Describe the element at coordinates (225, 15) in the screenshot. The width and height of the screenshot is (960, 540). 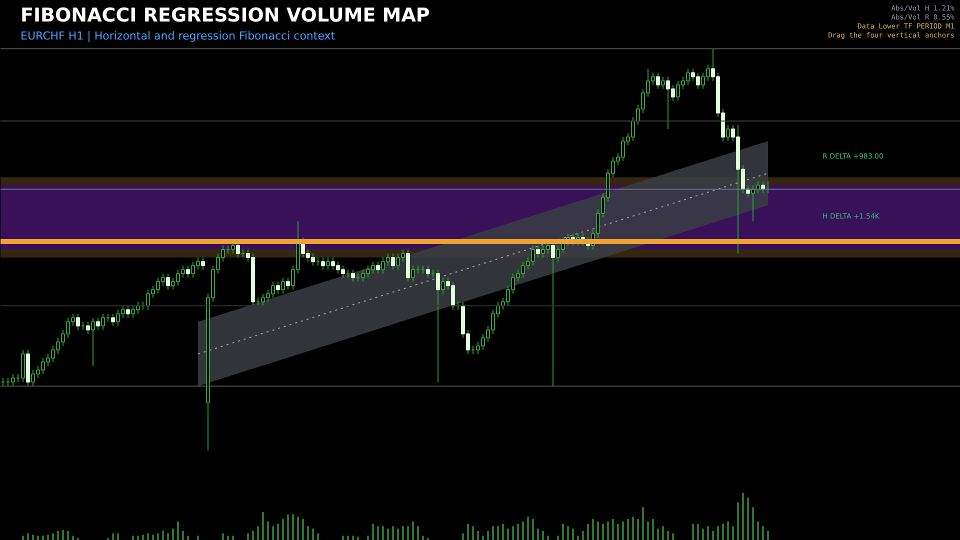
I see `chart-title: FIBONACCI REGRESSION VOLUME MAP` at that location.